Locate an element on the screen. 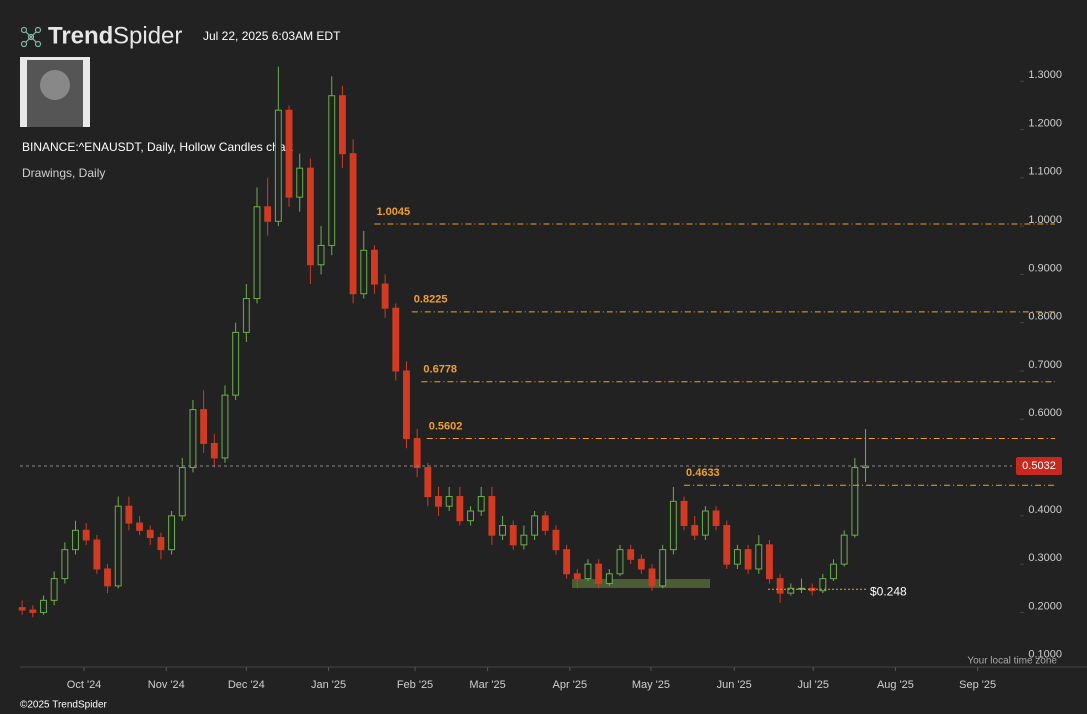  support-label: $0.248 is located at coordinates (888, 591).